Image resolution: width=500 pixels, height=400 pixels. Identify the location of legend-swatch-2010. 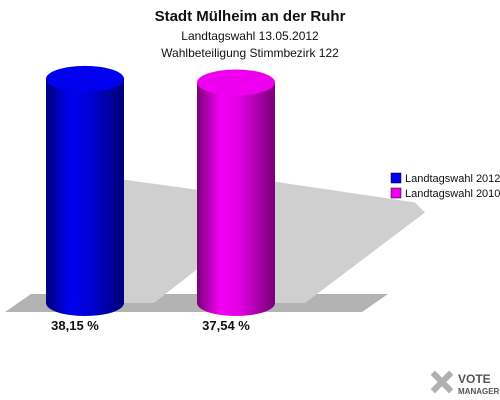
(396, 193).